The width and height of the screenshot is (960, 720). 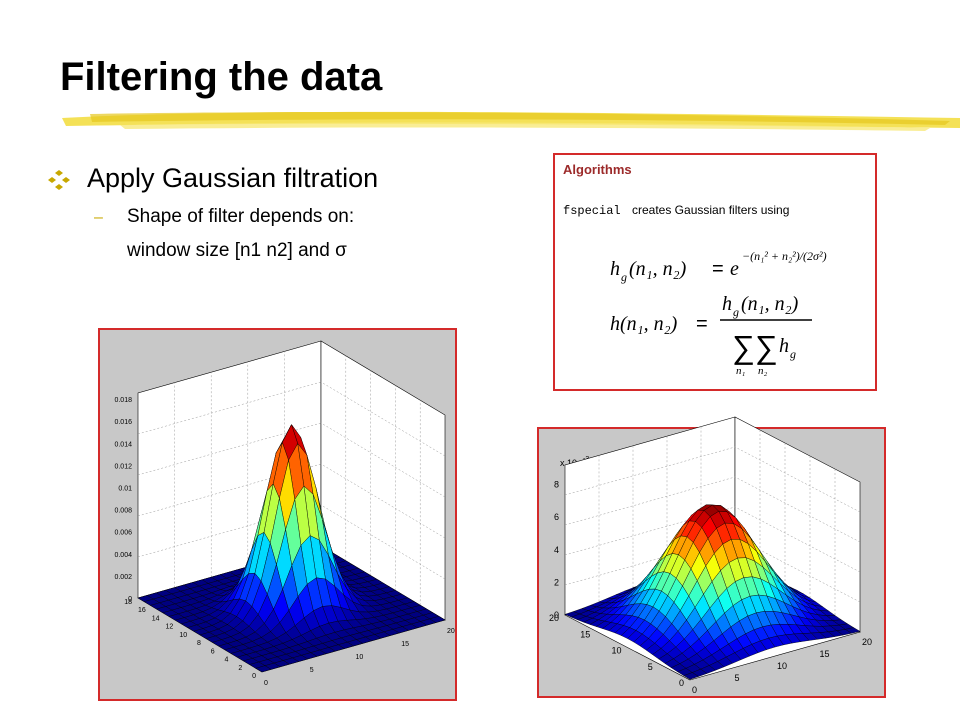 I want to click on formula: n₁, so click(x=741, y=371).